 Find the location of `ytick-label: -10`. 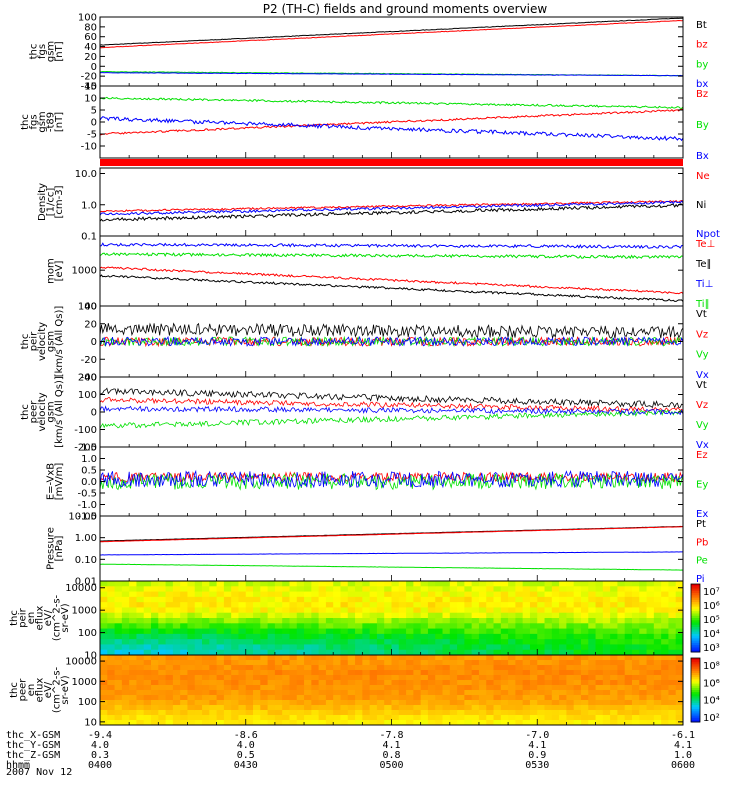

ytick-label: -10 is located at coordinates (89, 147).